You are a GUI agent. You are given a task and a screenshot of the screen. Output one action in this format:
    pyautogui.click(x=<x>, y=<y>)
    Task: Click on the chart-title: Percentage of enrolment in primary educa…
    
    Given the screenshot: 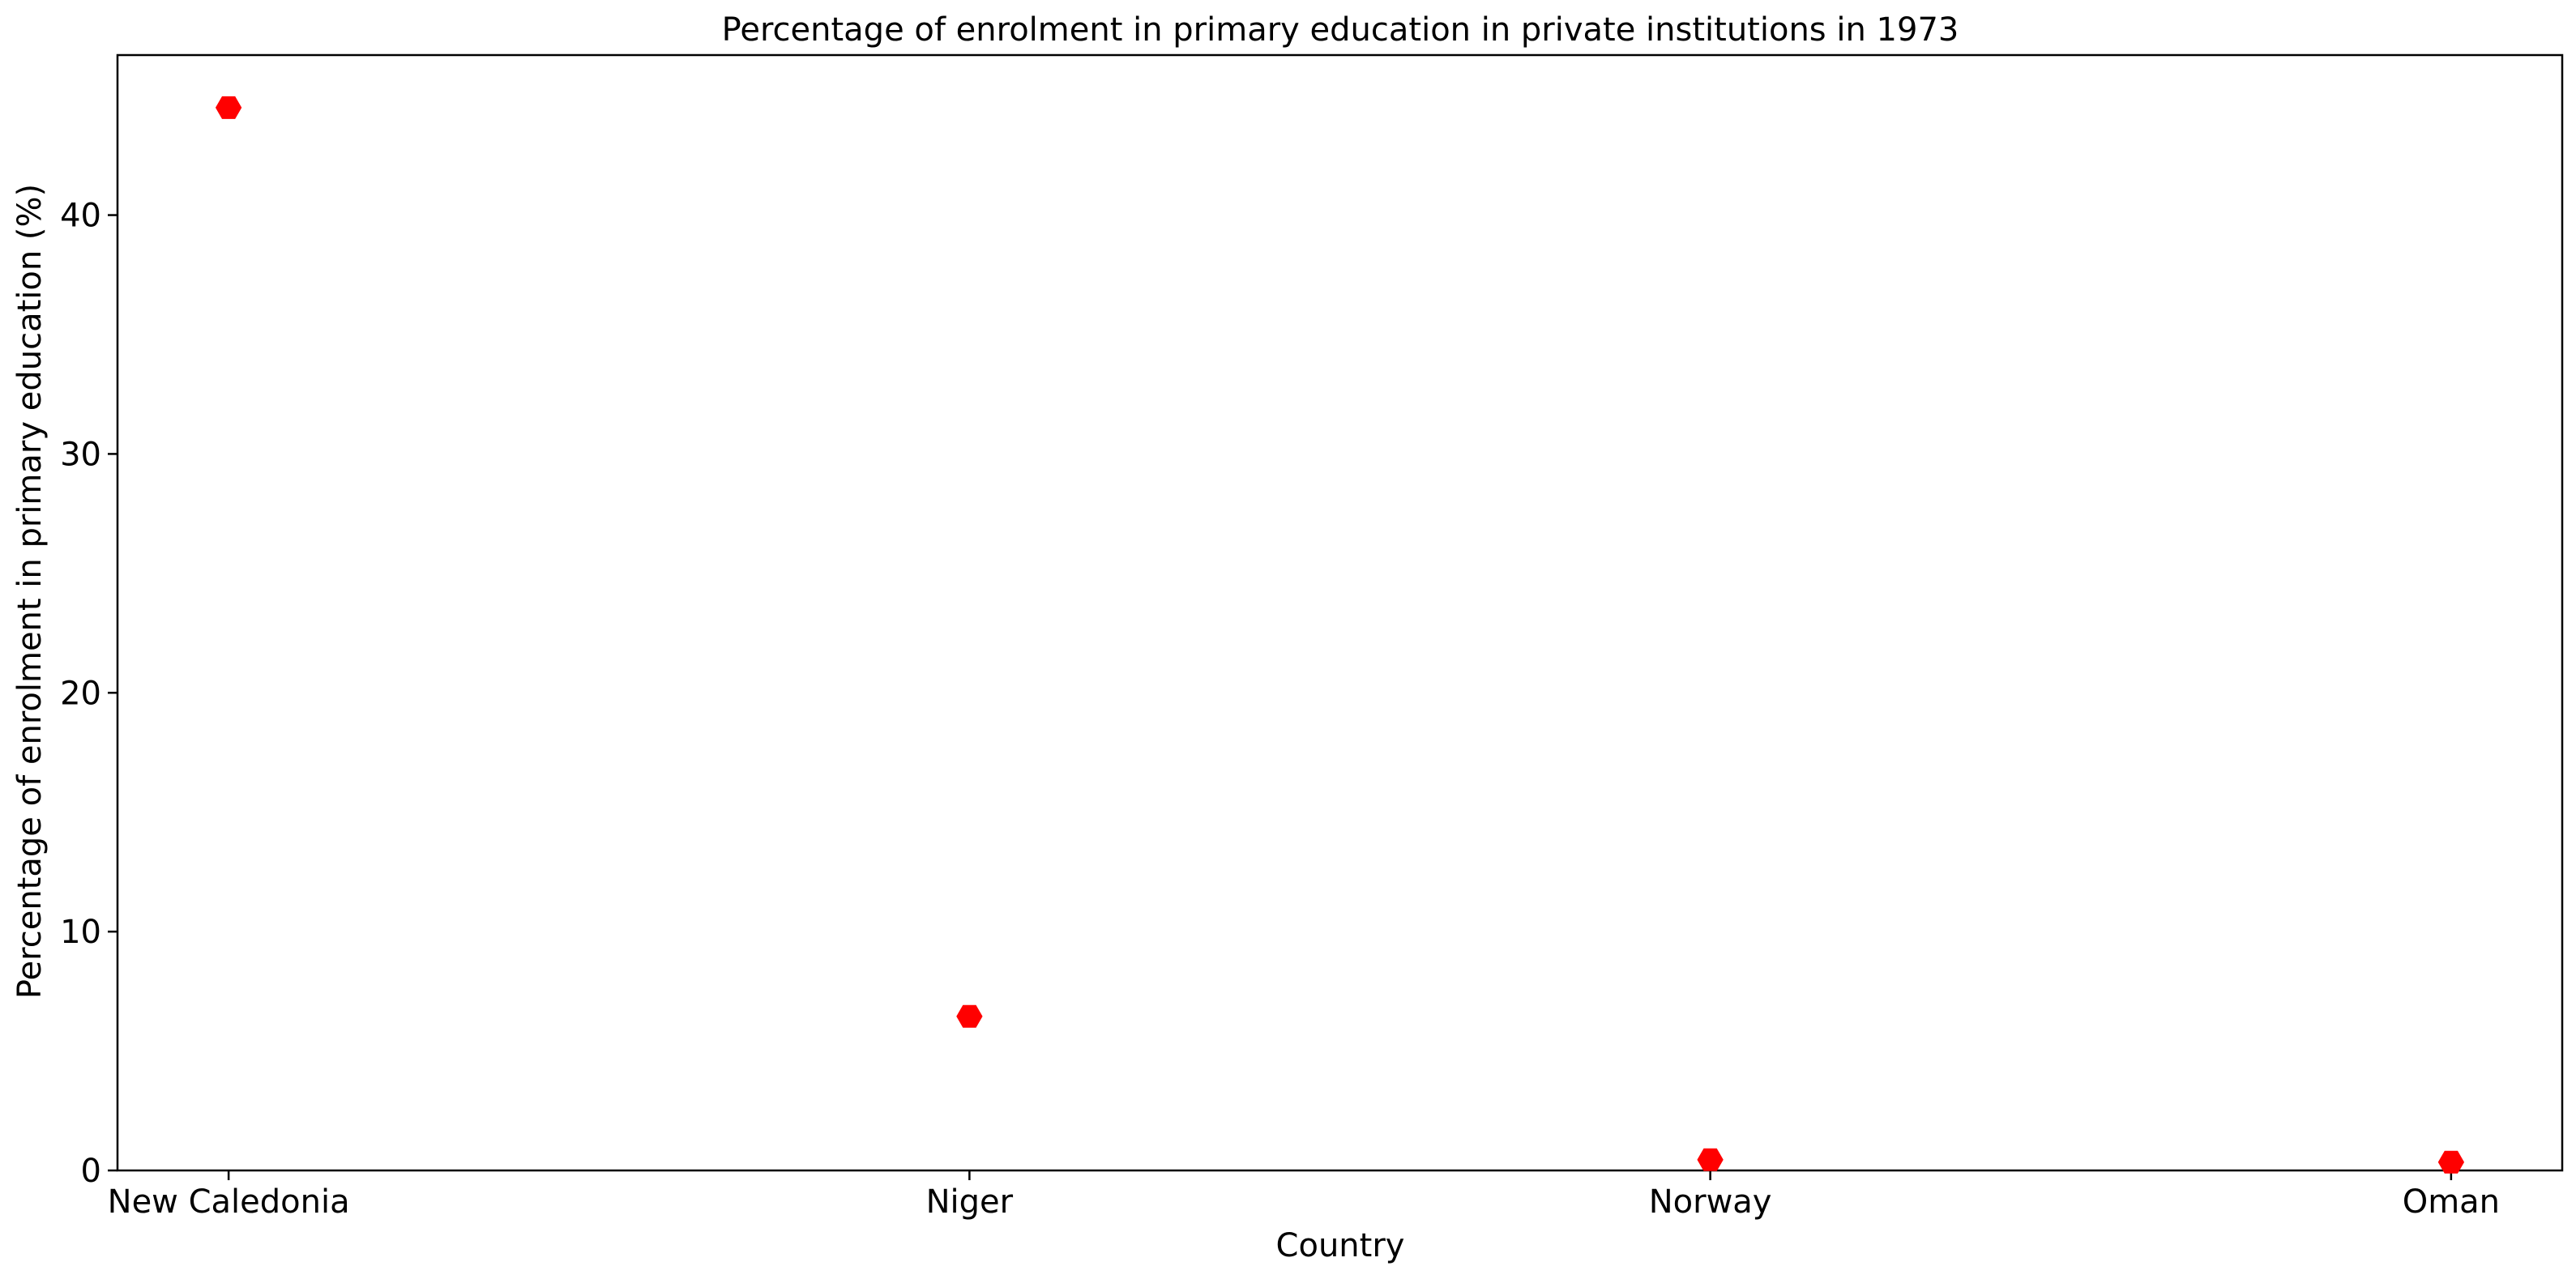 What is the action you would take?
    pyautogui.click(x=1340, y=30)
    